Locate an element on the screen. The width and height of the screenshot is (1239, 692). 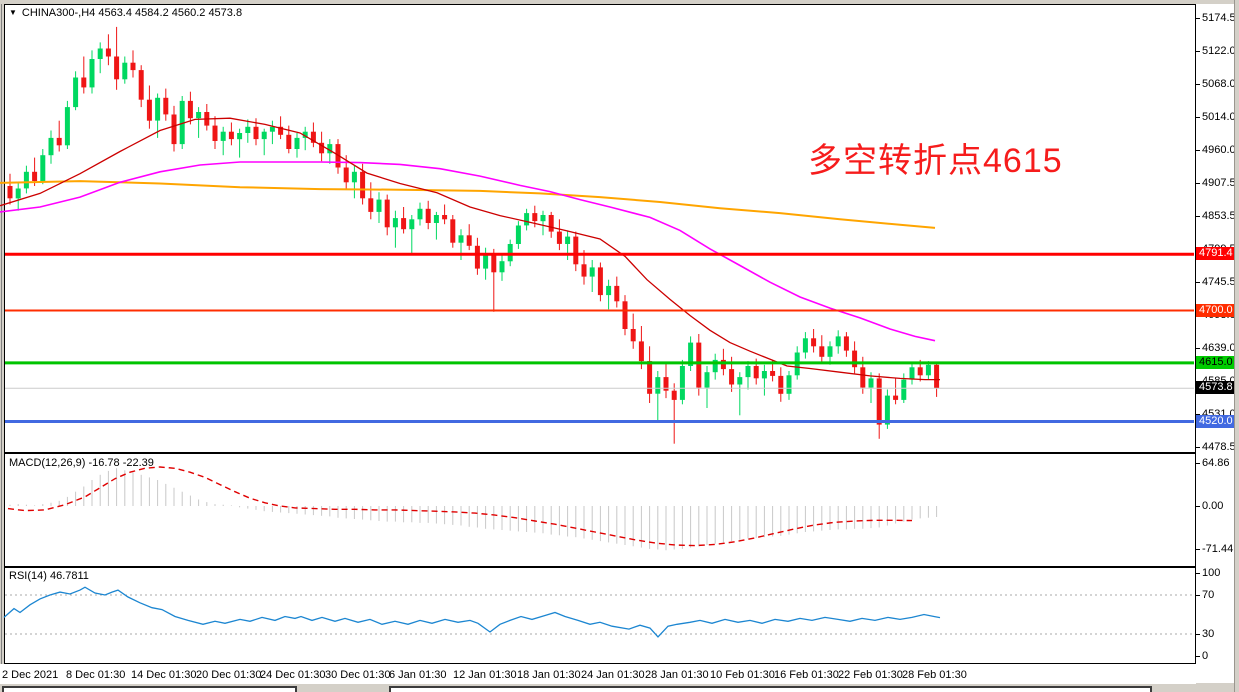
time-label: 2 Dec 2021 is located at coordinates (30, 675).